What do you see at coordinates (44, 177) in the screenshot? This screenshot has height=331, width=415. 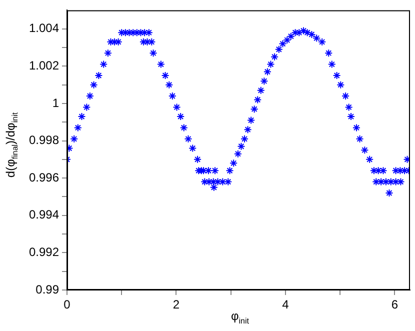 I see `y-tick-label: 0.996` at bounding box center [44, 177].